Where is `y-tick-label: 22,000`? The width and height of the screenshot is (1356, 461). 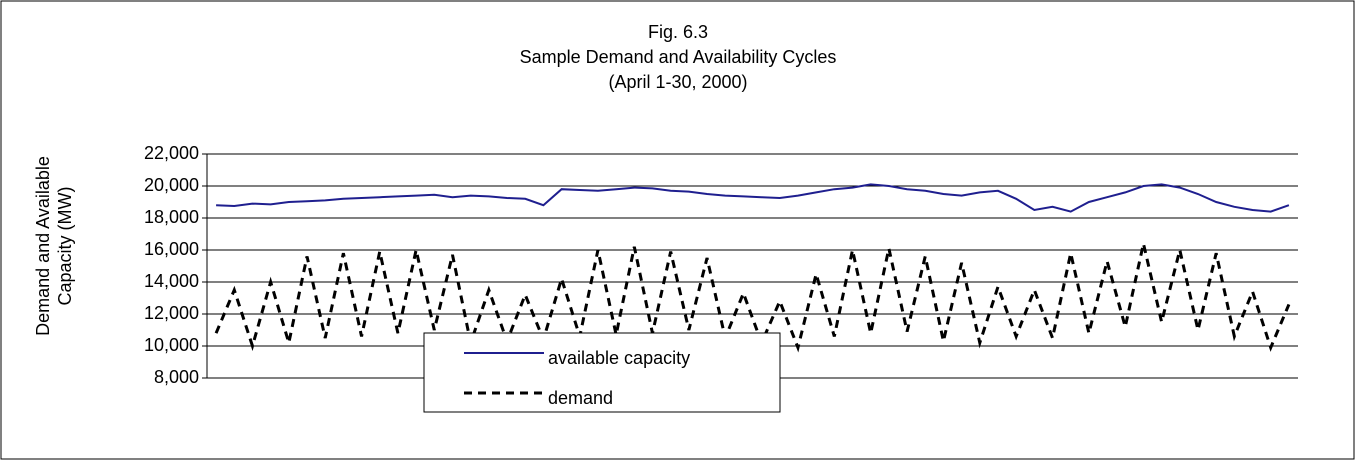
y-tick-label: 22,000 is located at coordinates (171, 153).